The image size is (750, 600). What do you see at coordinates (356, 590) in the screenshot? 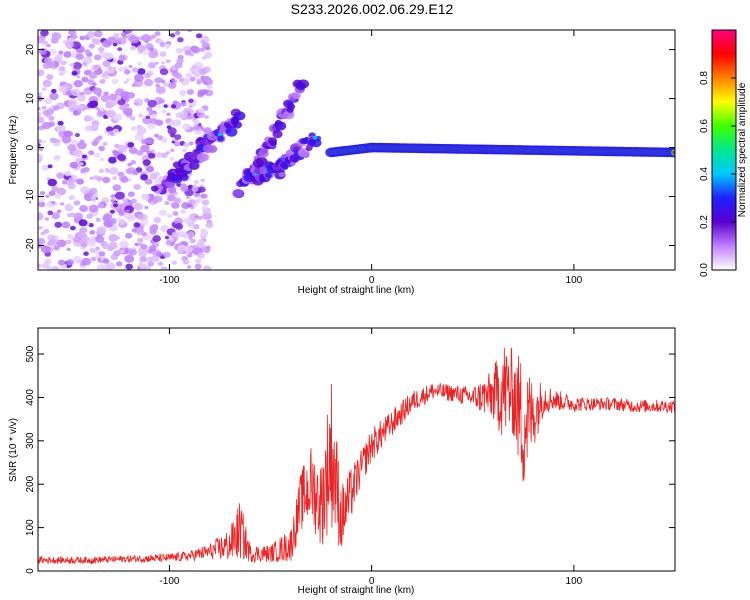
I see `snr-xlabel: Height of straight line (km)` at bounding box center [356, 590].